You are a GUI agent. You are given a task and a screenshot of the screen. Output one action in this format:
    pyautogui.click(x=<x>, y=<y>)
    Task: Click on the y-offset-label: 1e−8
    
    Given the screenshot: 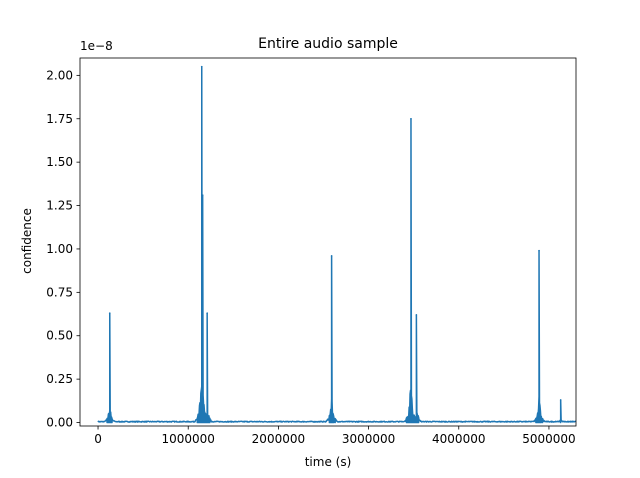 What is the action you would take?
    pyautogui.click(x=96, y=46)
    